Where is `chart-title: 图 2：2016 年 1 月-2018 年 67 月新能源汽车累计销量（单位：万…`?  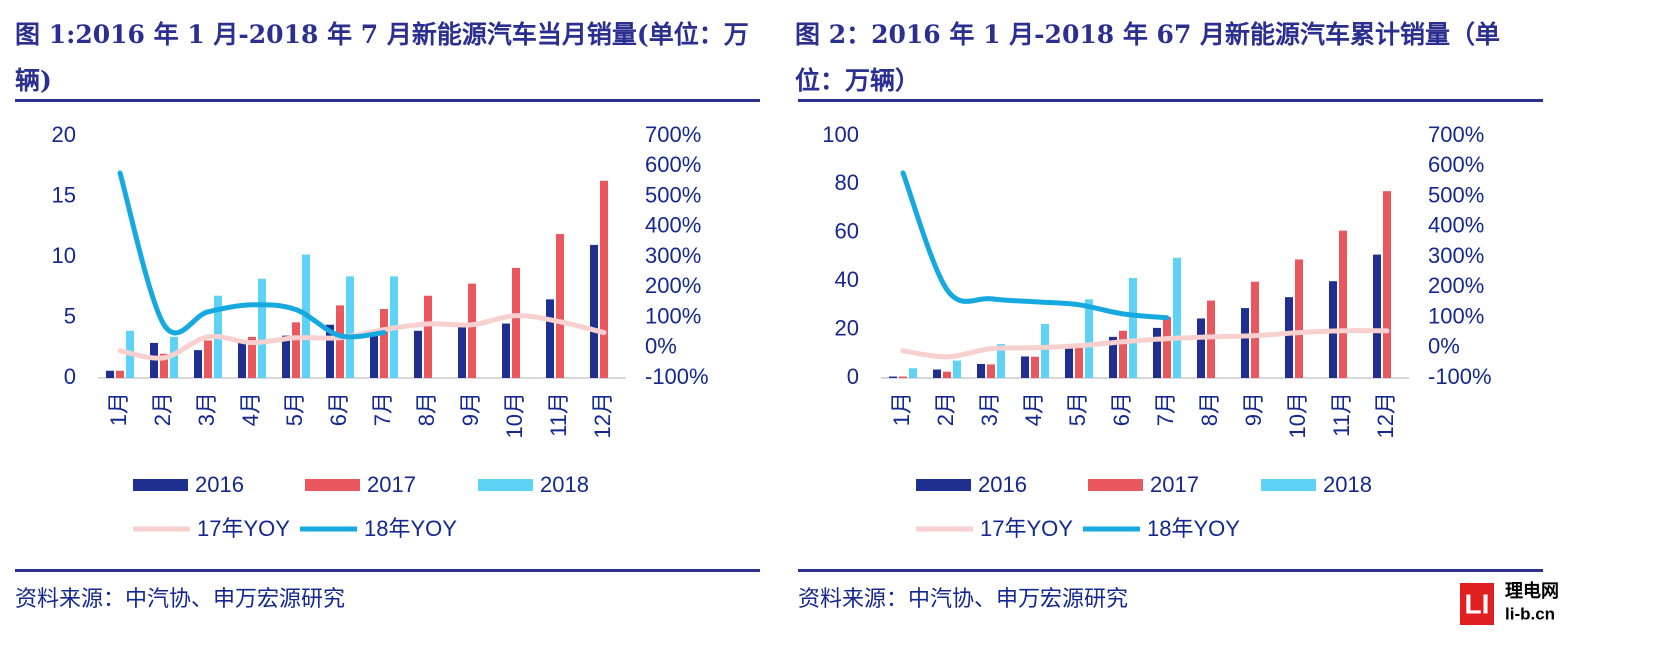 chart-title: 图 2：2016 年 1 月-2018 年 67 月新能源汽车累计销量（单位：万… is located at coordinates (1148, 57).